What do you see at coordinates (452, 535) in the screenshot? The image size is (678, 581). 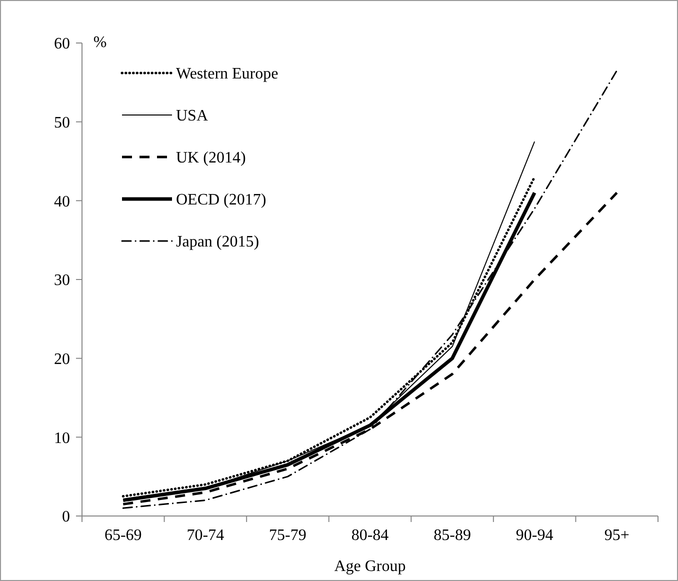 I see `x-tick-label: 85-89` at bounding box center [452, 535].